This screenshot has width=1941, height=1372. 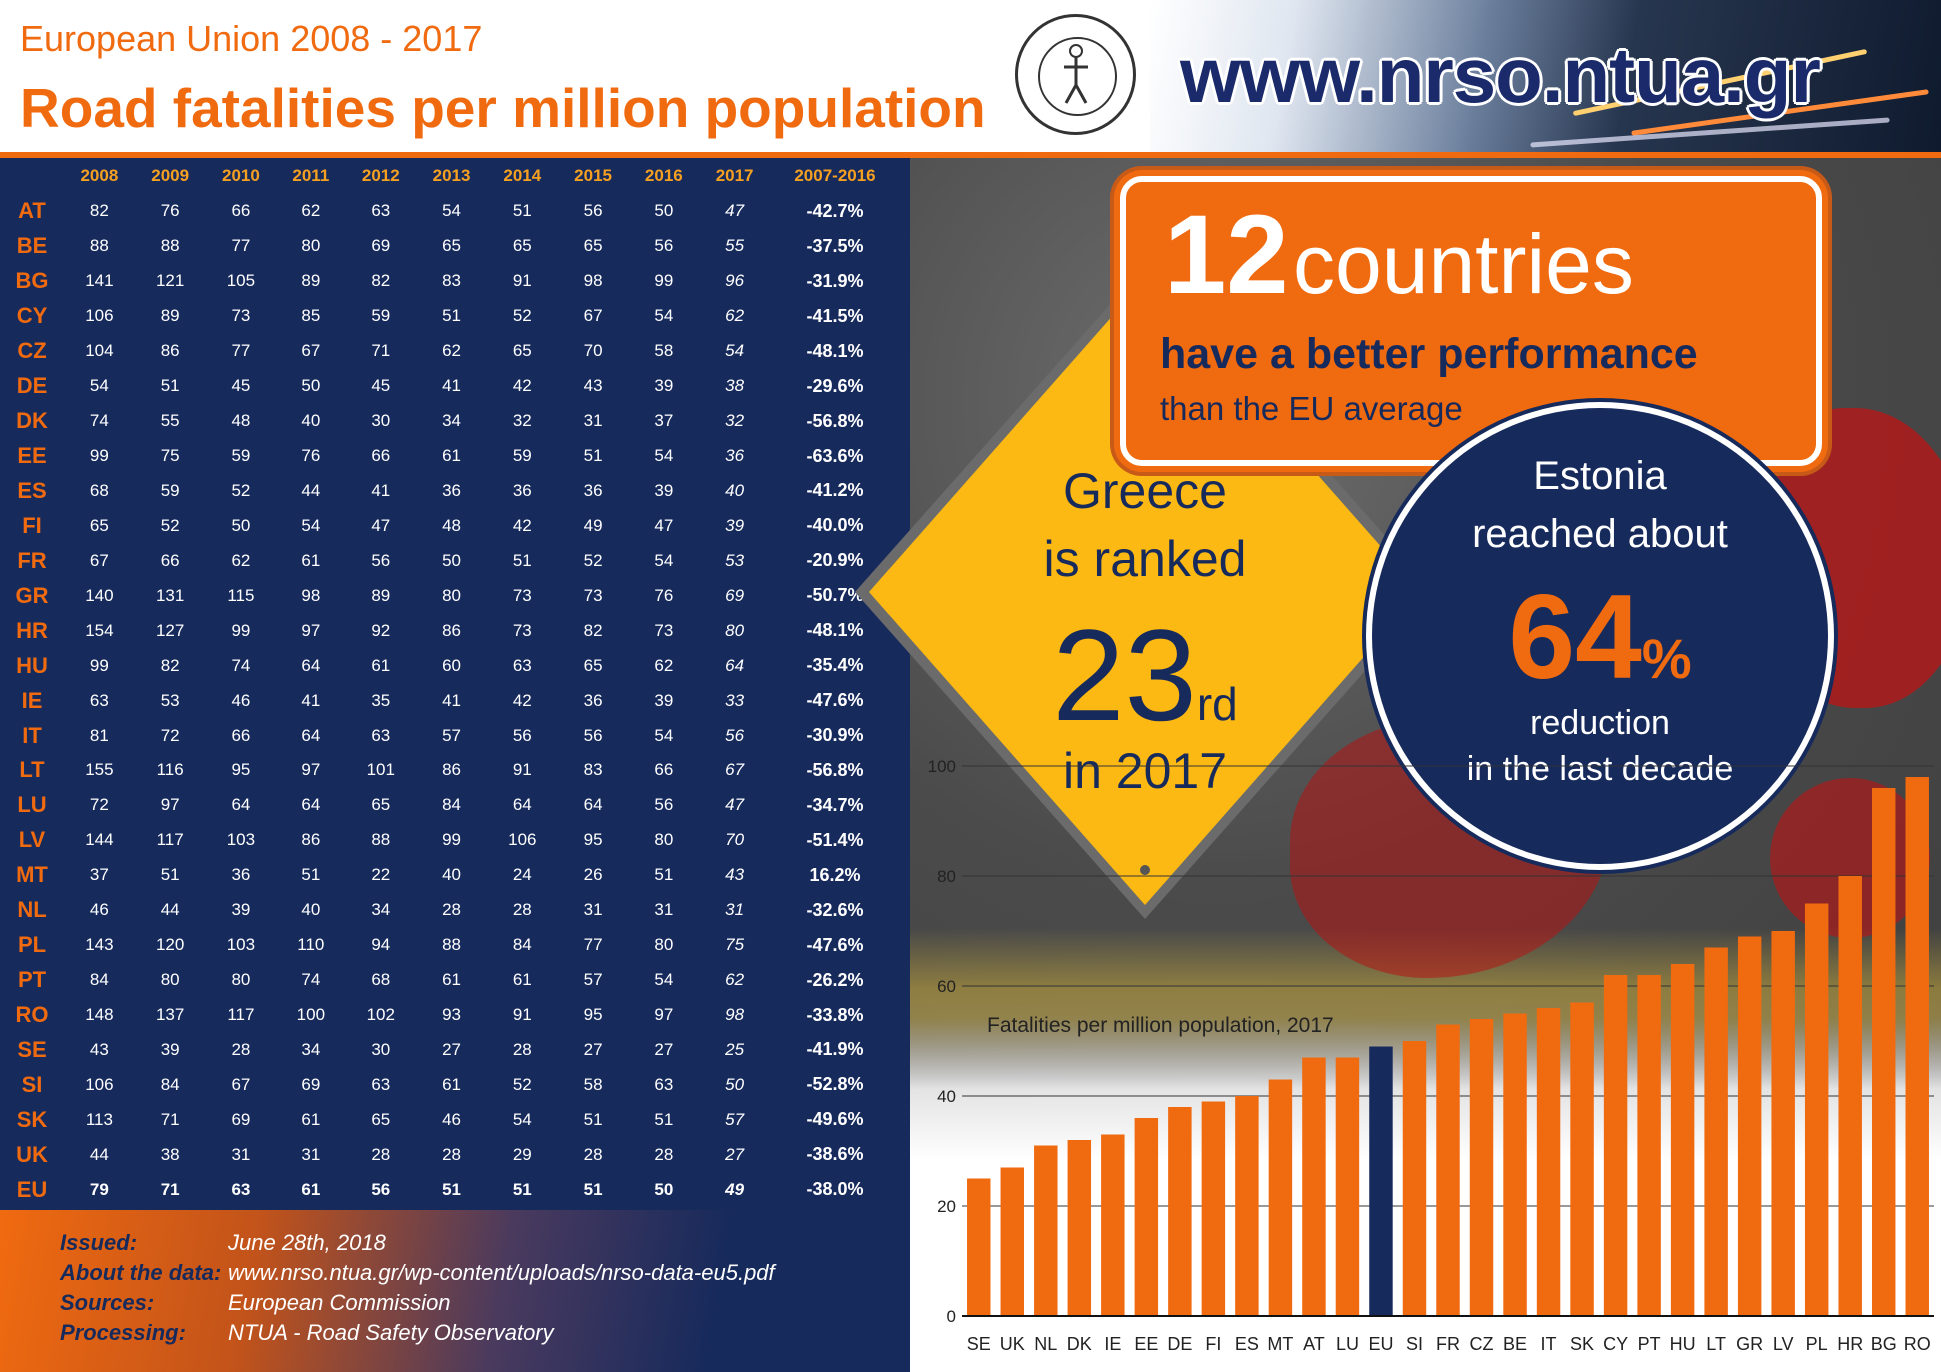 What do you see at coordinates (522, 281) in the screenshot?
I see `table-cell: 91` at bounding box center [522, 281].